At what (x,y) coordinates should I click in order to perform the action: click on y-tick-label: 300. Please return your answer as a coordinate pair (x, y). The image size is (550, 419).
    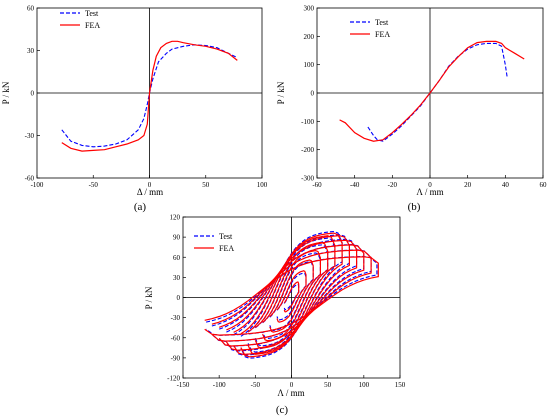
    Looking at the image, I should click on (309, 9).